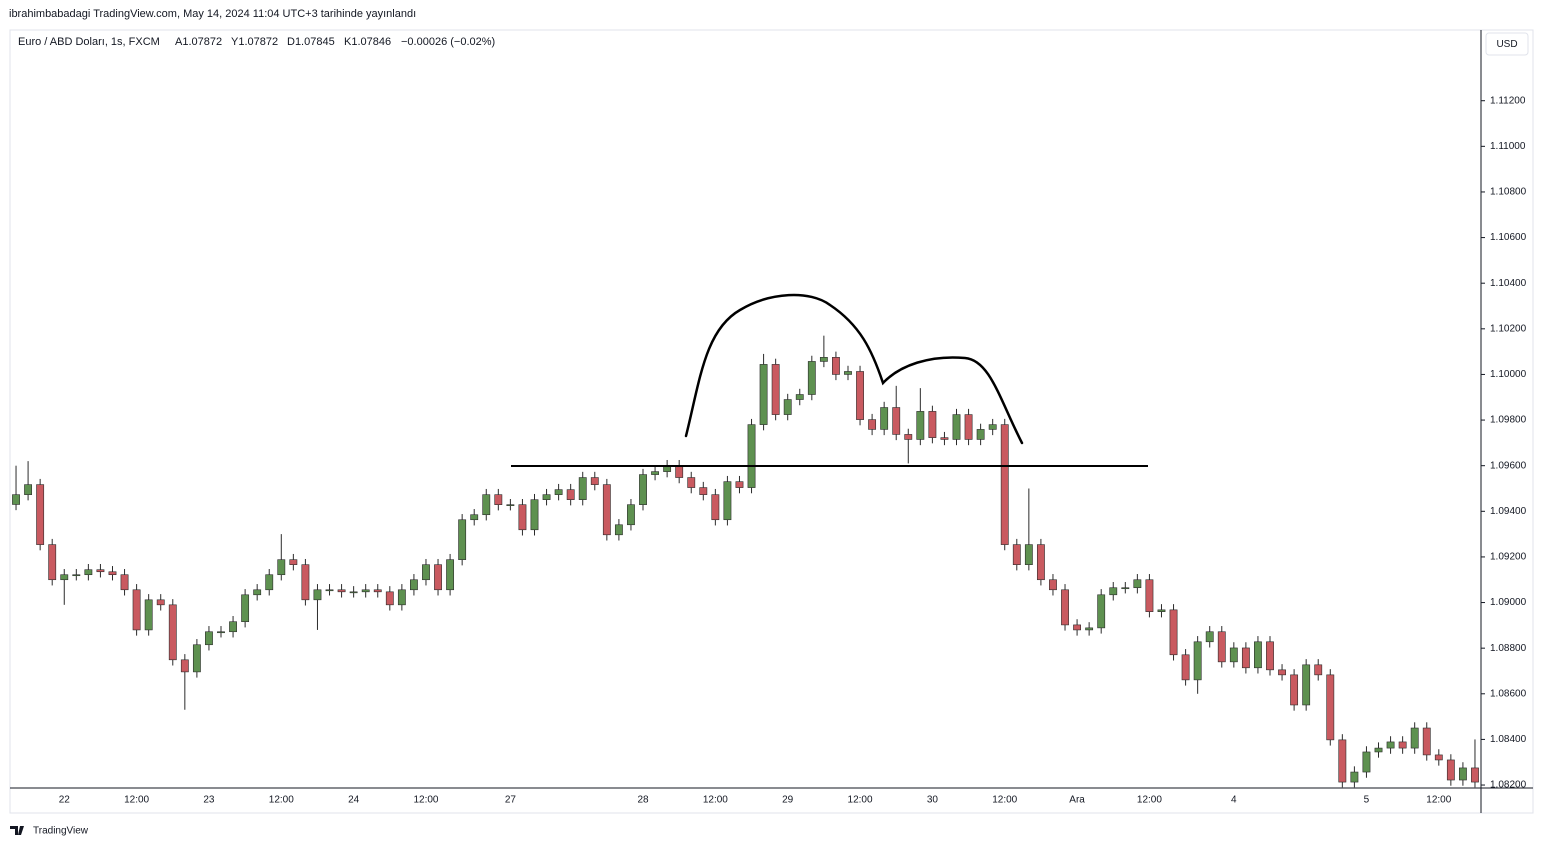 The height and width of the screenshot is (849, 1544). What do you see at coordinates (1508, 739) in the screenshot?
I see `y-tick-label: 1.08400` at bounding box center [1508, 739].